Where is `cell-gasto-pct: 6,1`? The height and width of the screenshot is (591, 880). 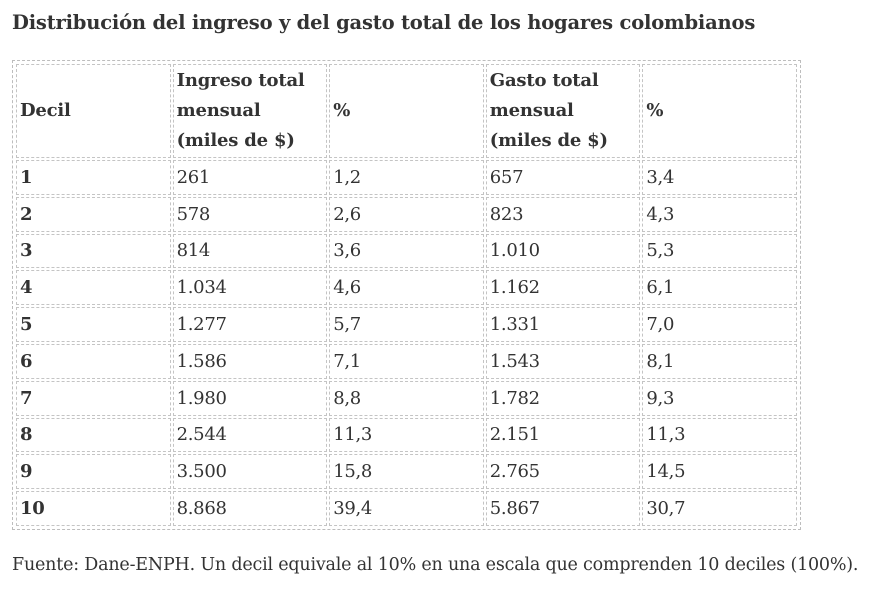
cell-gasto-pct: 6,1 is located at coordinates (719, 288).